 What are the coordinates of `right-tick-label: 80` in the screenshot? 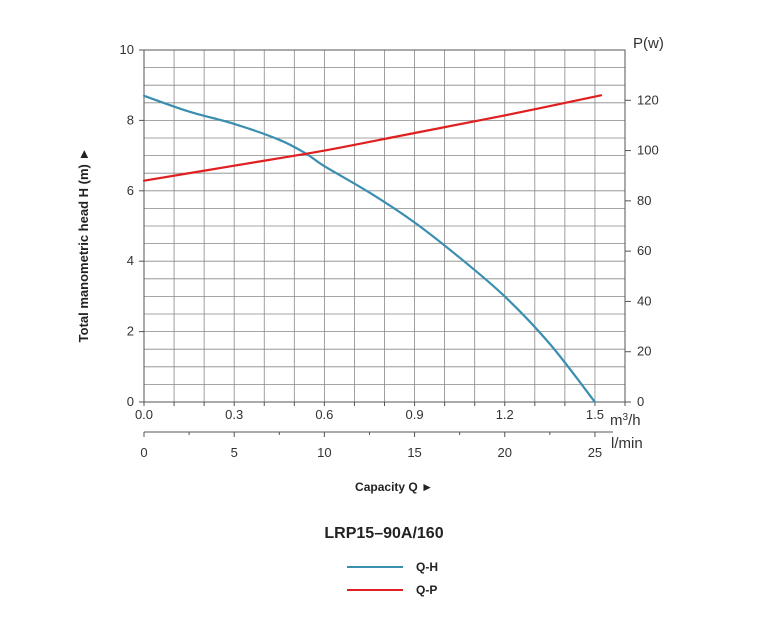 It's located at (644, 200).